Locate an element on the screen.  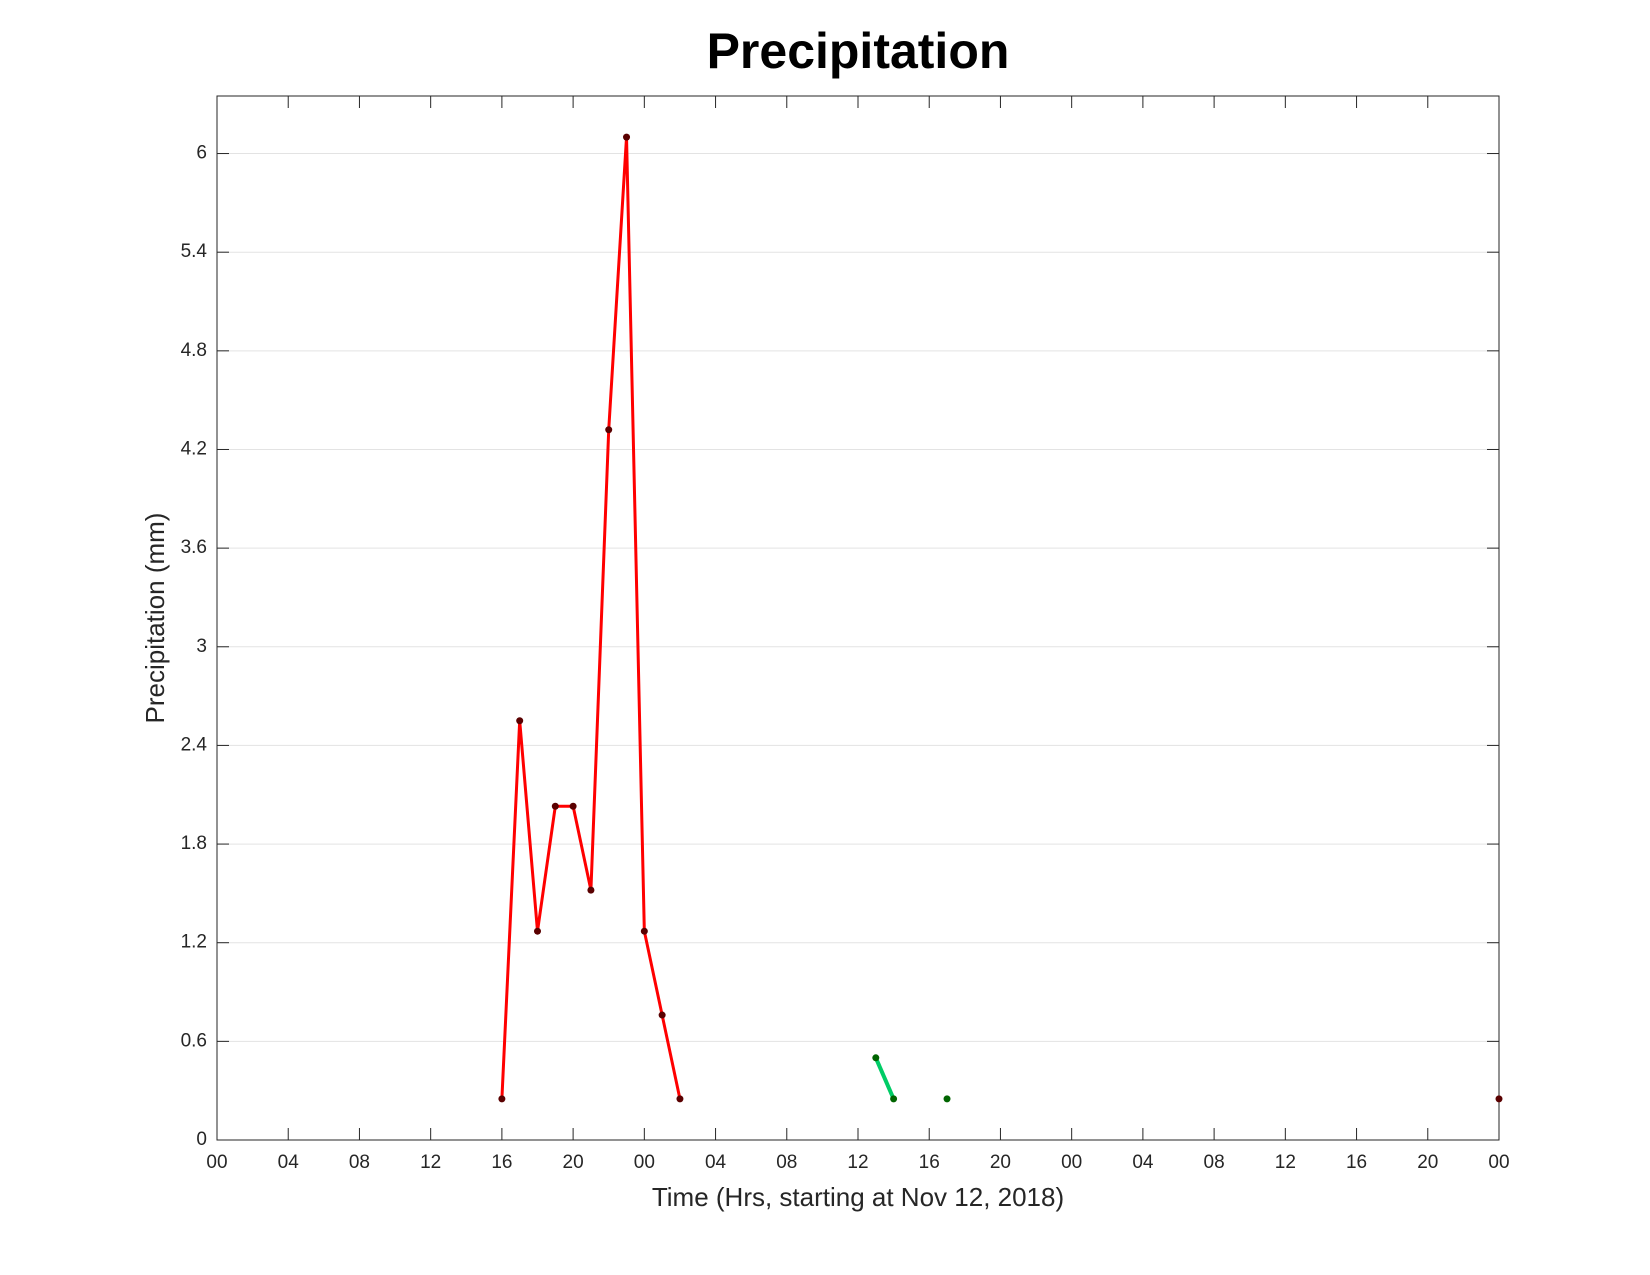
chart-title: Precipitation is located at coordinates (858, 51).